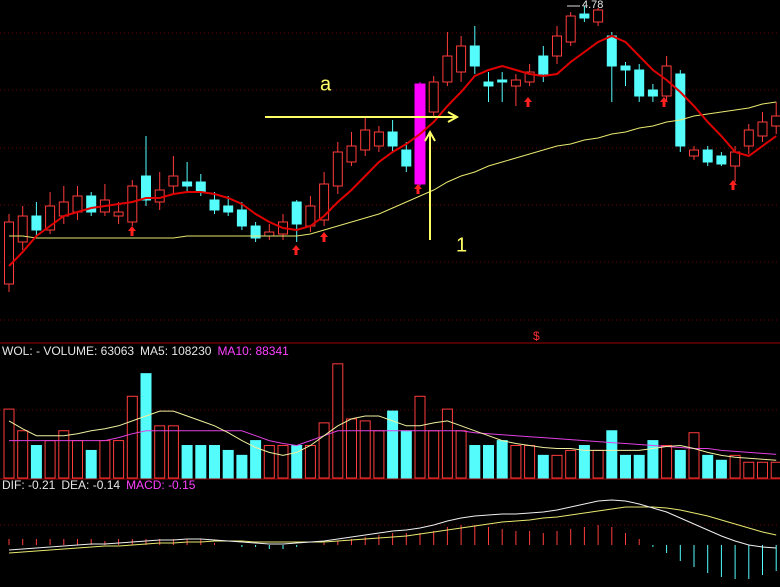 The width and height of the screenshot is (780, 587). What do you see at coordinates (461, 245) in the screenshot?
I see `annotation-label: 1` at bounding box center [461, 245].